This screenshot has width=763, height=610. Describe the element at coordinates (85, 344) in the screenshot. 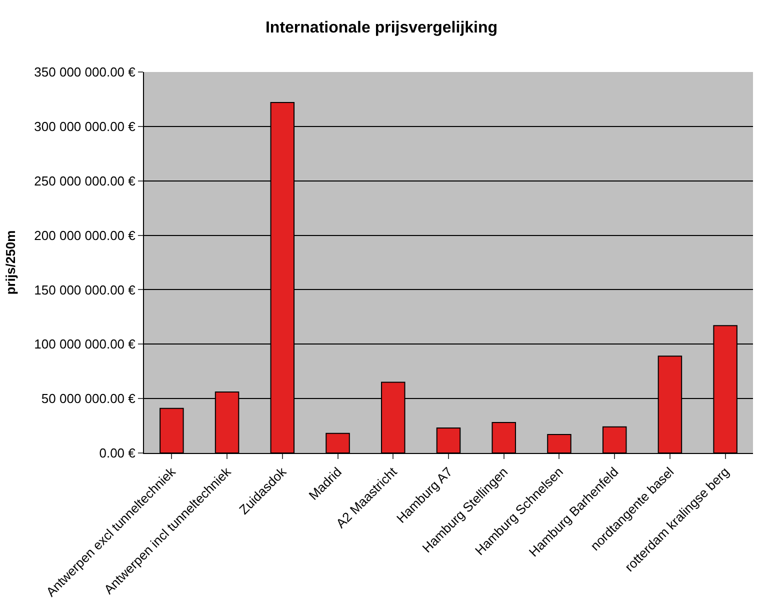

I see `y-tick-label: 100 000 000.00 €` at that location.